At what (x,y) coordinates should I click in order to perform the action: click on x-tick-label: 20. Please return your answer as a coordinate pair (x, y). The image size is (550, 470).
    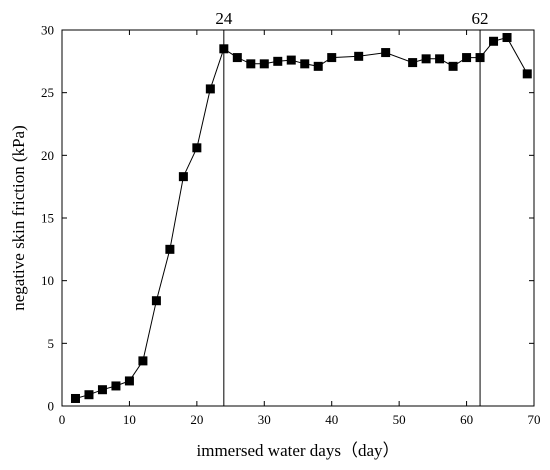
    Looking at the image, I should click on (196, 419).